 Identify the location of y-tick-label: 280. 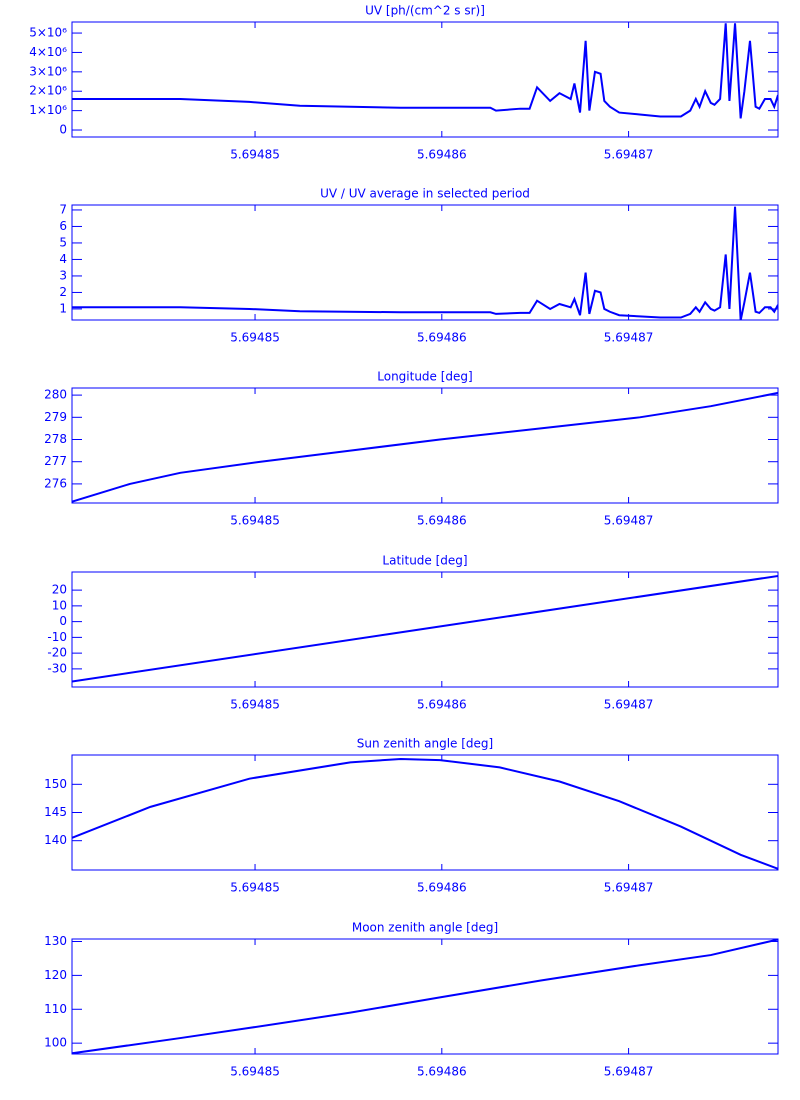
(55, 395).